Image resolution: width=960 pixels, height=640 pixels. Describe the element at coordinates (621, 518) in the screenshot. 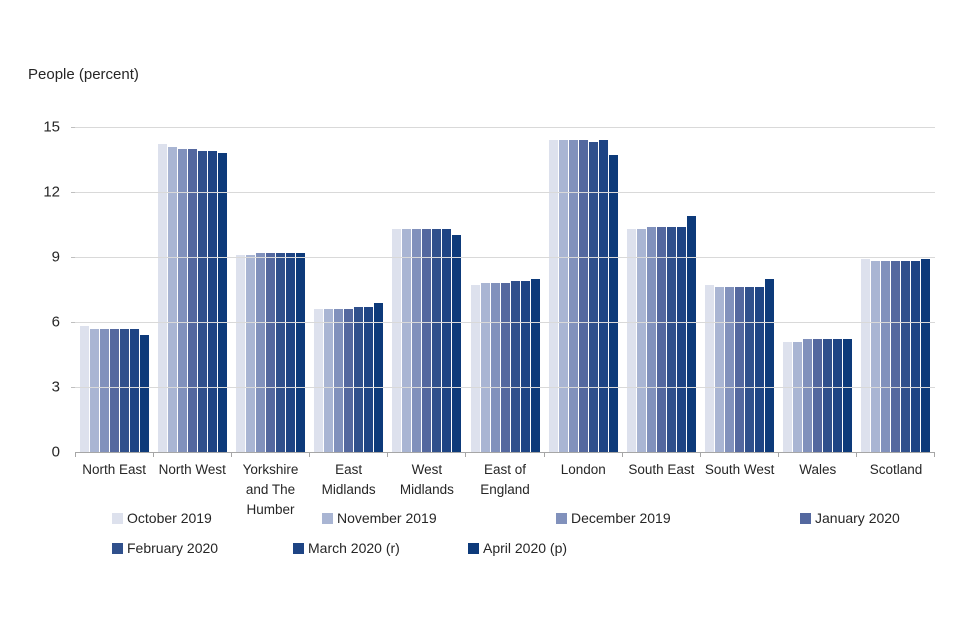

I see `legend-label: December 2019` at that location.